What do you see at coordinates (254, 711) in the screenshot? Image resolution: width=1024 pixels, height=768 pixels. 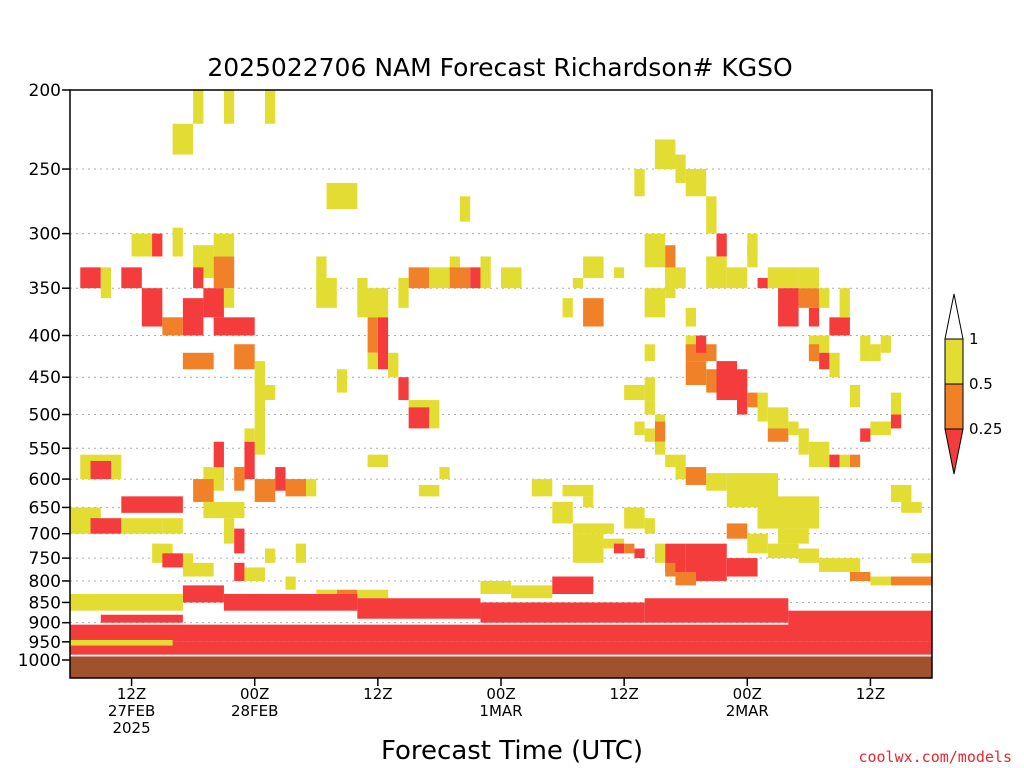 I see `x-tick-label: 28FEB` at bounding box center [254, 711].